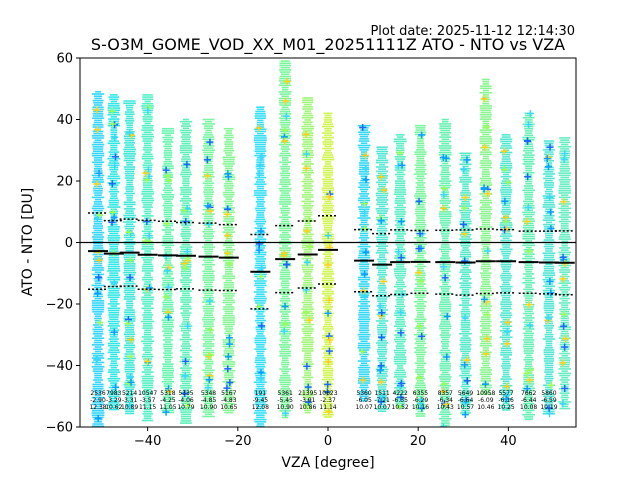  What do you see at coordinates (114, 400) in the screenshot?
I see `bin-1-mean-label: -3.29` at bounding box center [114, 400].